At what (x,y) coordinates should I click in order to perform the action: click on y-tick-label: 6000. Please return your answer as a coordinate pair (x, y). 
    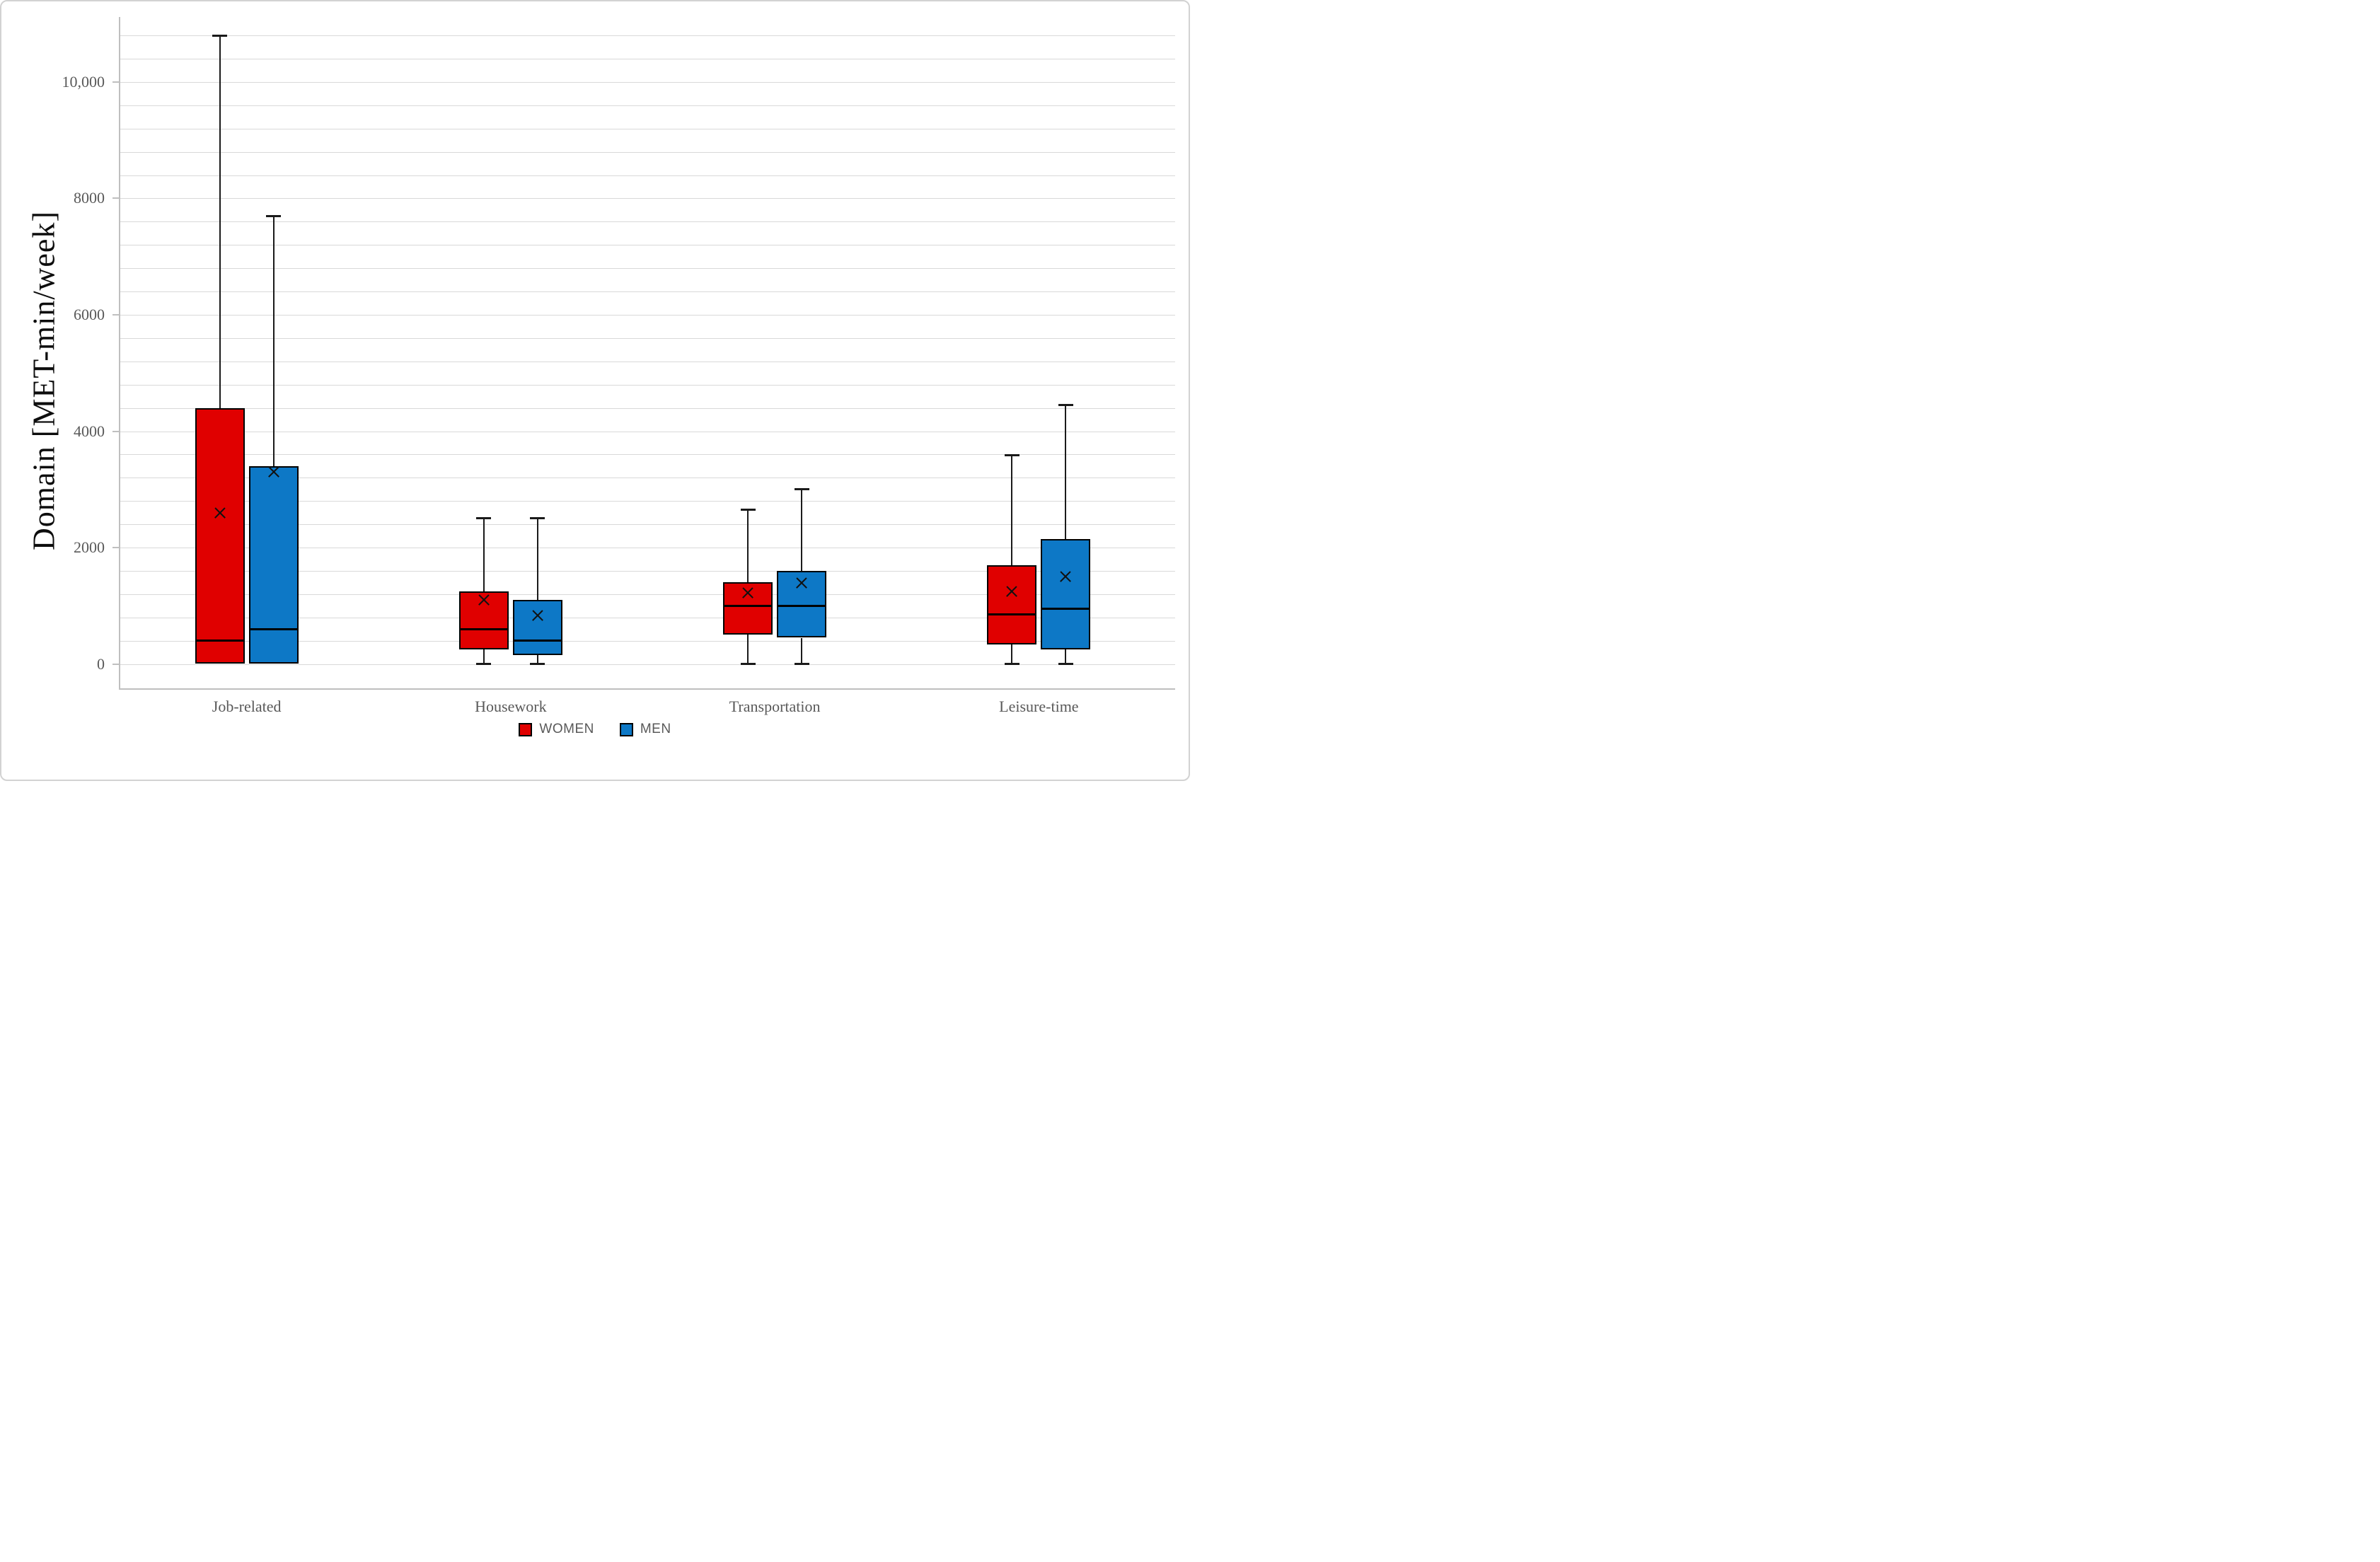
    Looking at the image, I should click on (89, 314).